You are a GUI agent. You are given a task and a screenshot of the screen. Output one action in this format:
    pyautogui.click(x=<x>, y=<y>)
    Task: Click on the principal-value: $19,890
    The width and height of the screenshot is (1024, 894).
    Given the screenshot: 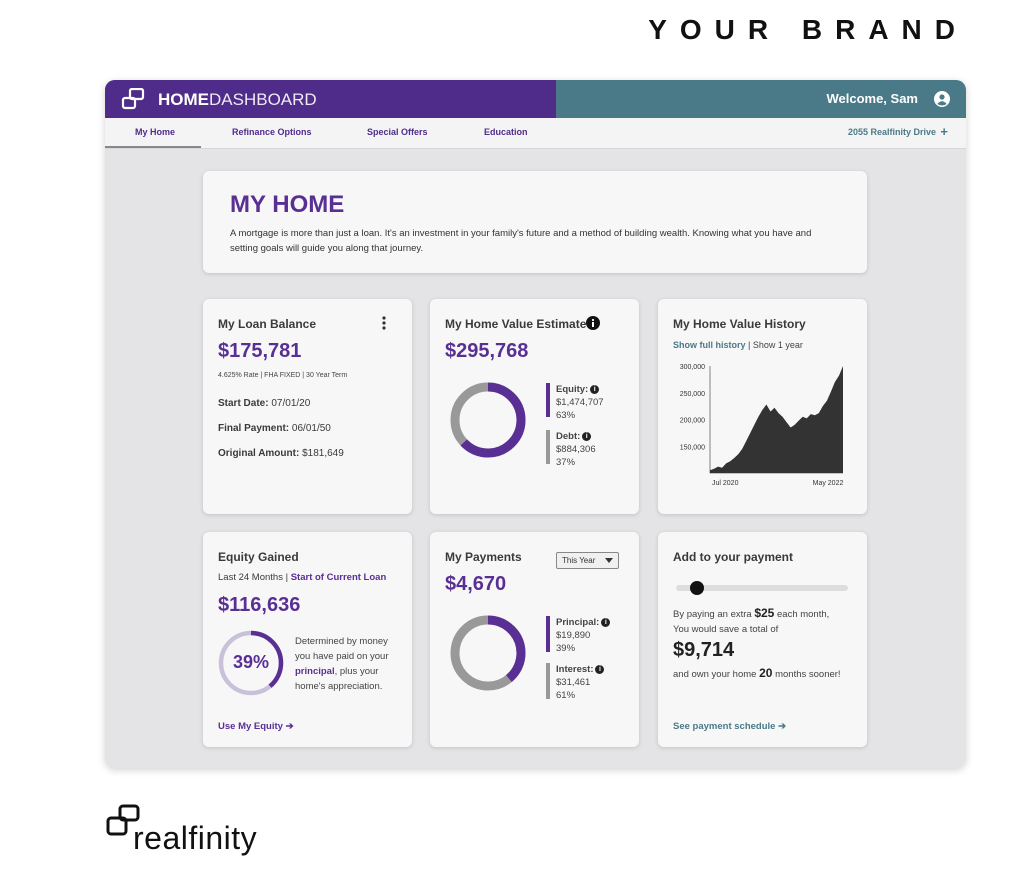 What is the action you would take?
    pyautogui.click(x=573, y=635)
    